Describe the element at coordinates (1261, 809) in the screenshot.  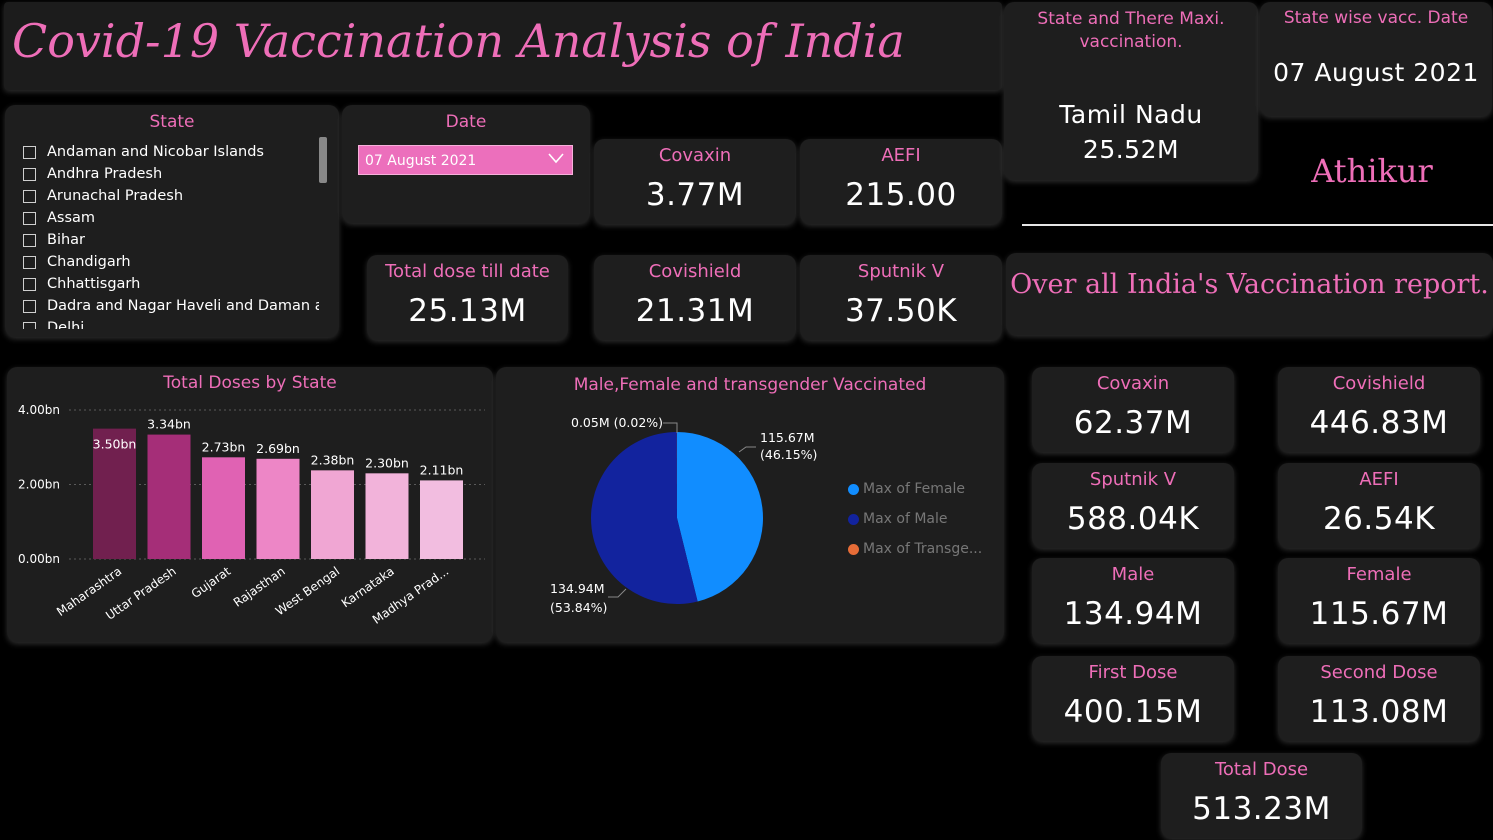
I see `card-value: 513.23M` at that location.